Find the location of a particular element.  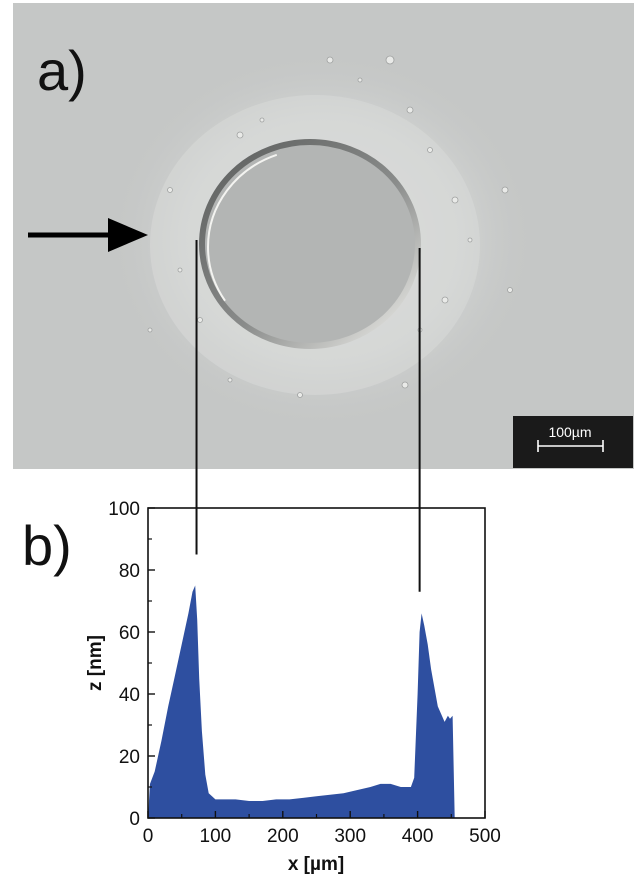

x-tick-label: 400 is located at coordinates (418, 836).